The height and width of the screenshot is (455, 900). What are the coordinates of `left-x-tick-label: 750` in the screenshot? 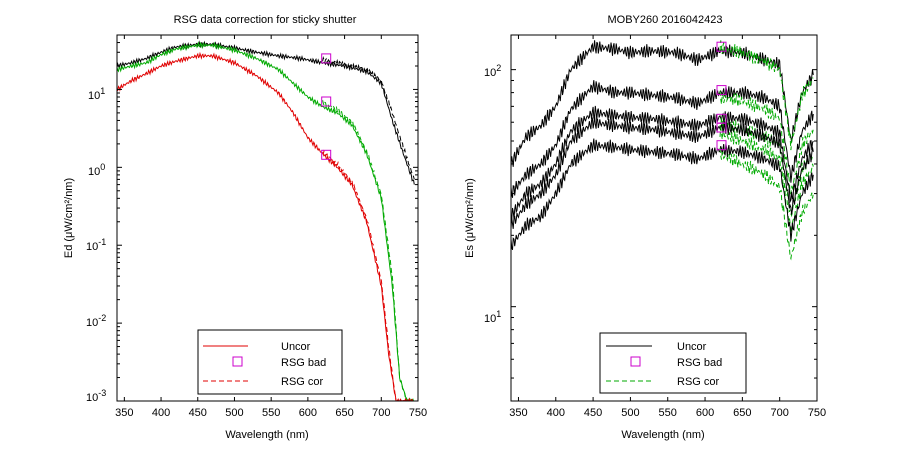 It's located at (418, 413).